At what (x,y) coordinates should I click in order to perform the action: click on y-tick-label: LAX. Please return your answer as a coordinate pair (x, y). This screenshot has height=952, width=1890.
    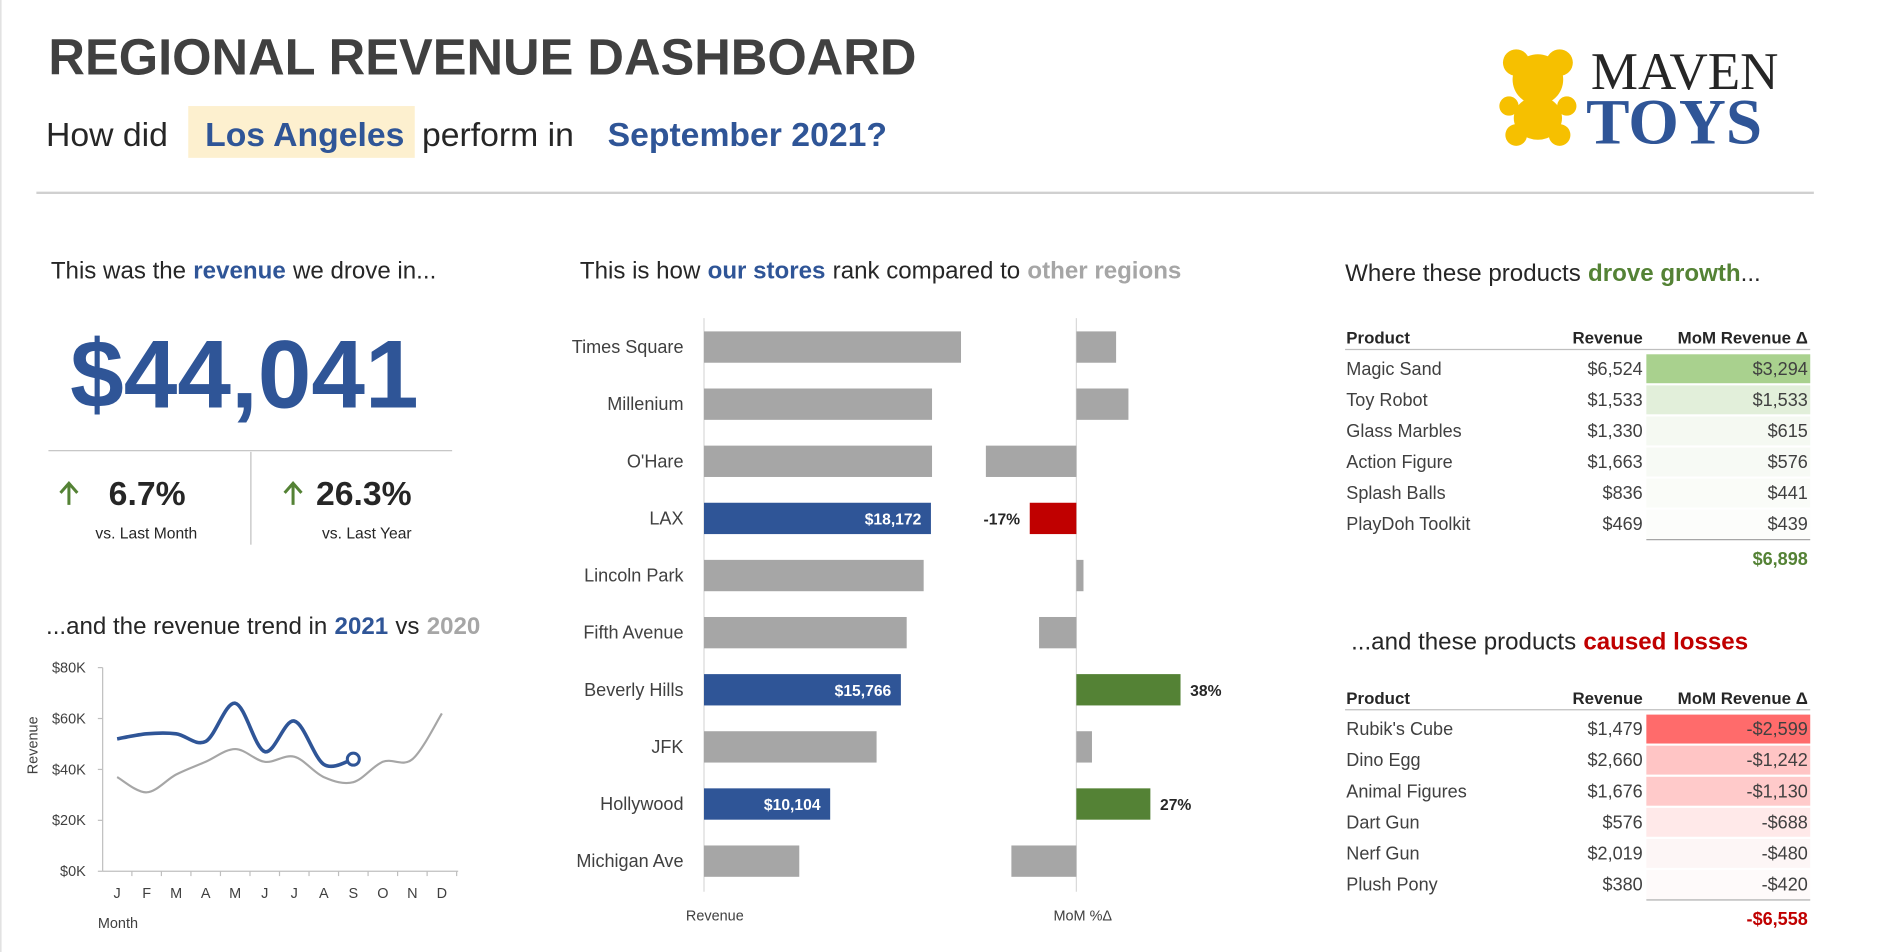
    Looking at the image, I should click on (666, 518).